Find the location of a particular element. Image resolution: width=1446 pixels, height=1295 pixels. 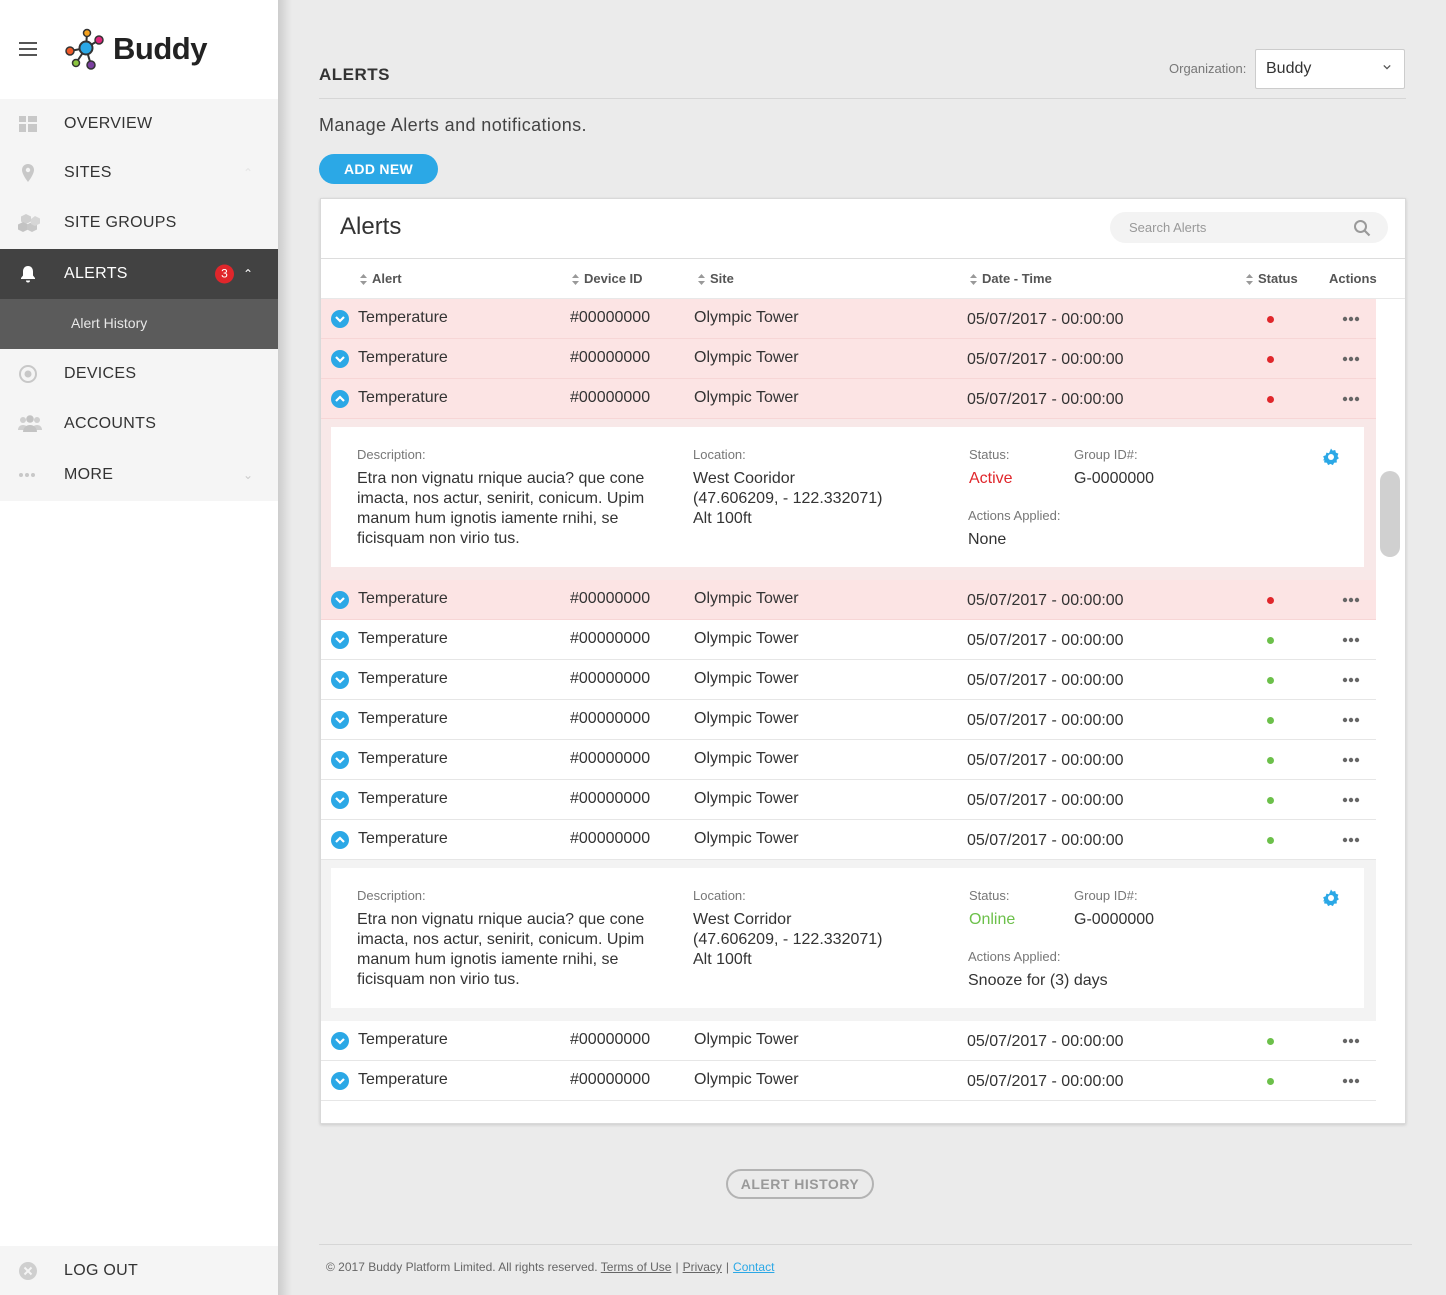

description-line: Etra non vignatu rnique aucia? que cone is located at coordinates (501, 919).